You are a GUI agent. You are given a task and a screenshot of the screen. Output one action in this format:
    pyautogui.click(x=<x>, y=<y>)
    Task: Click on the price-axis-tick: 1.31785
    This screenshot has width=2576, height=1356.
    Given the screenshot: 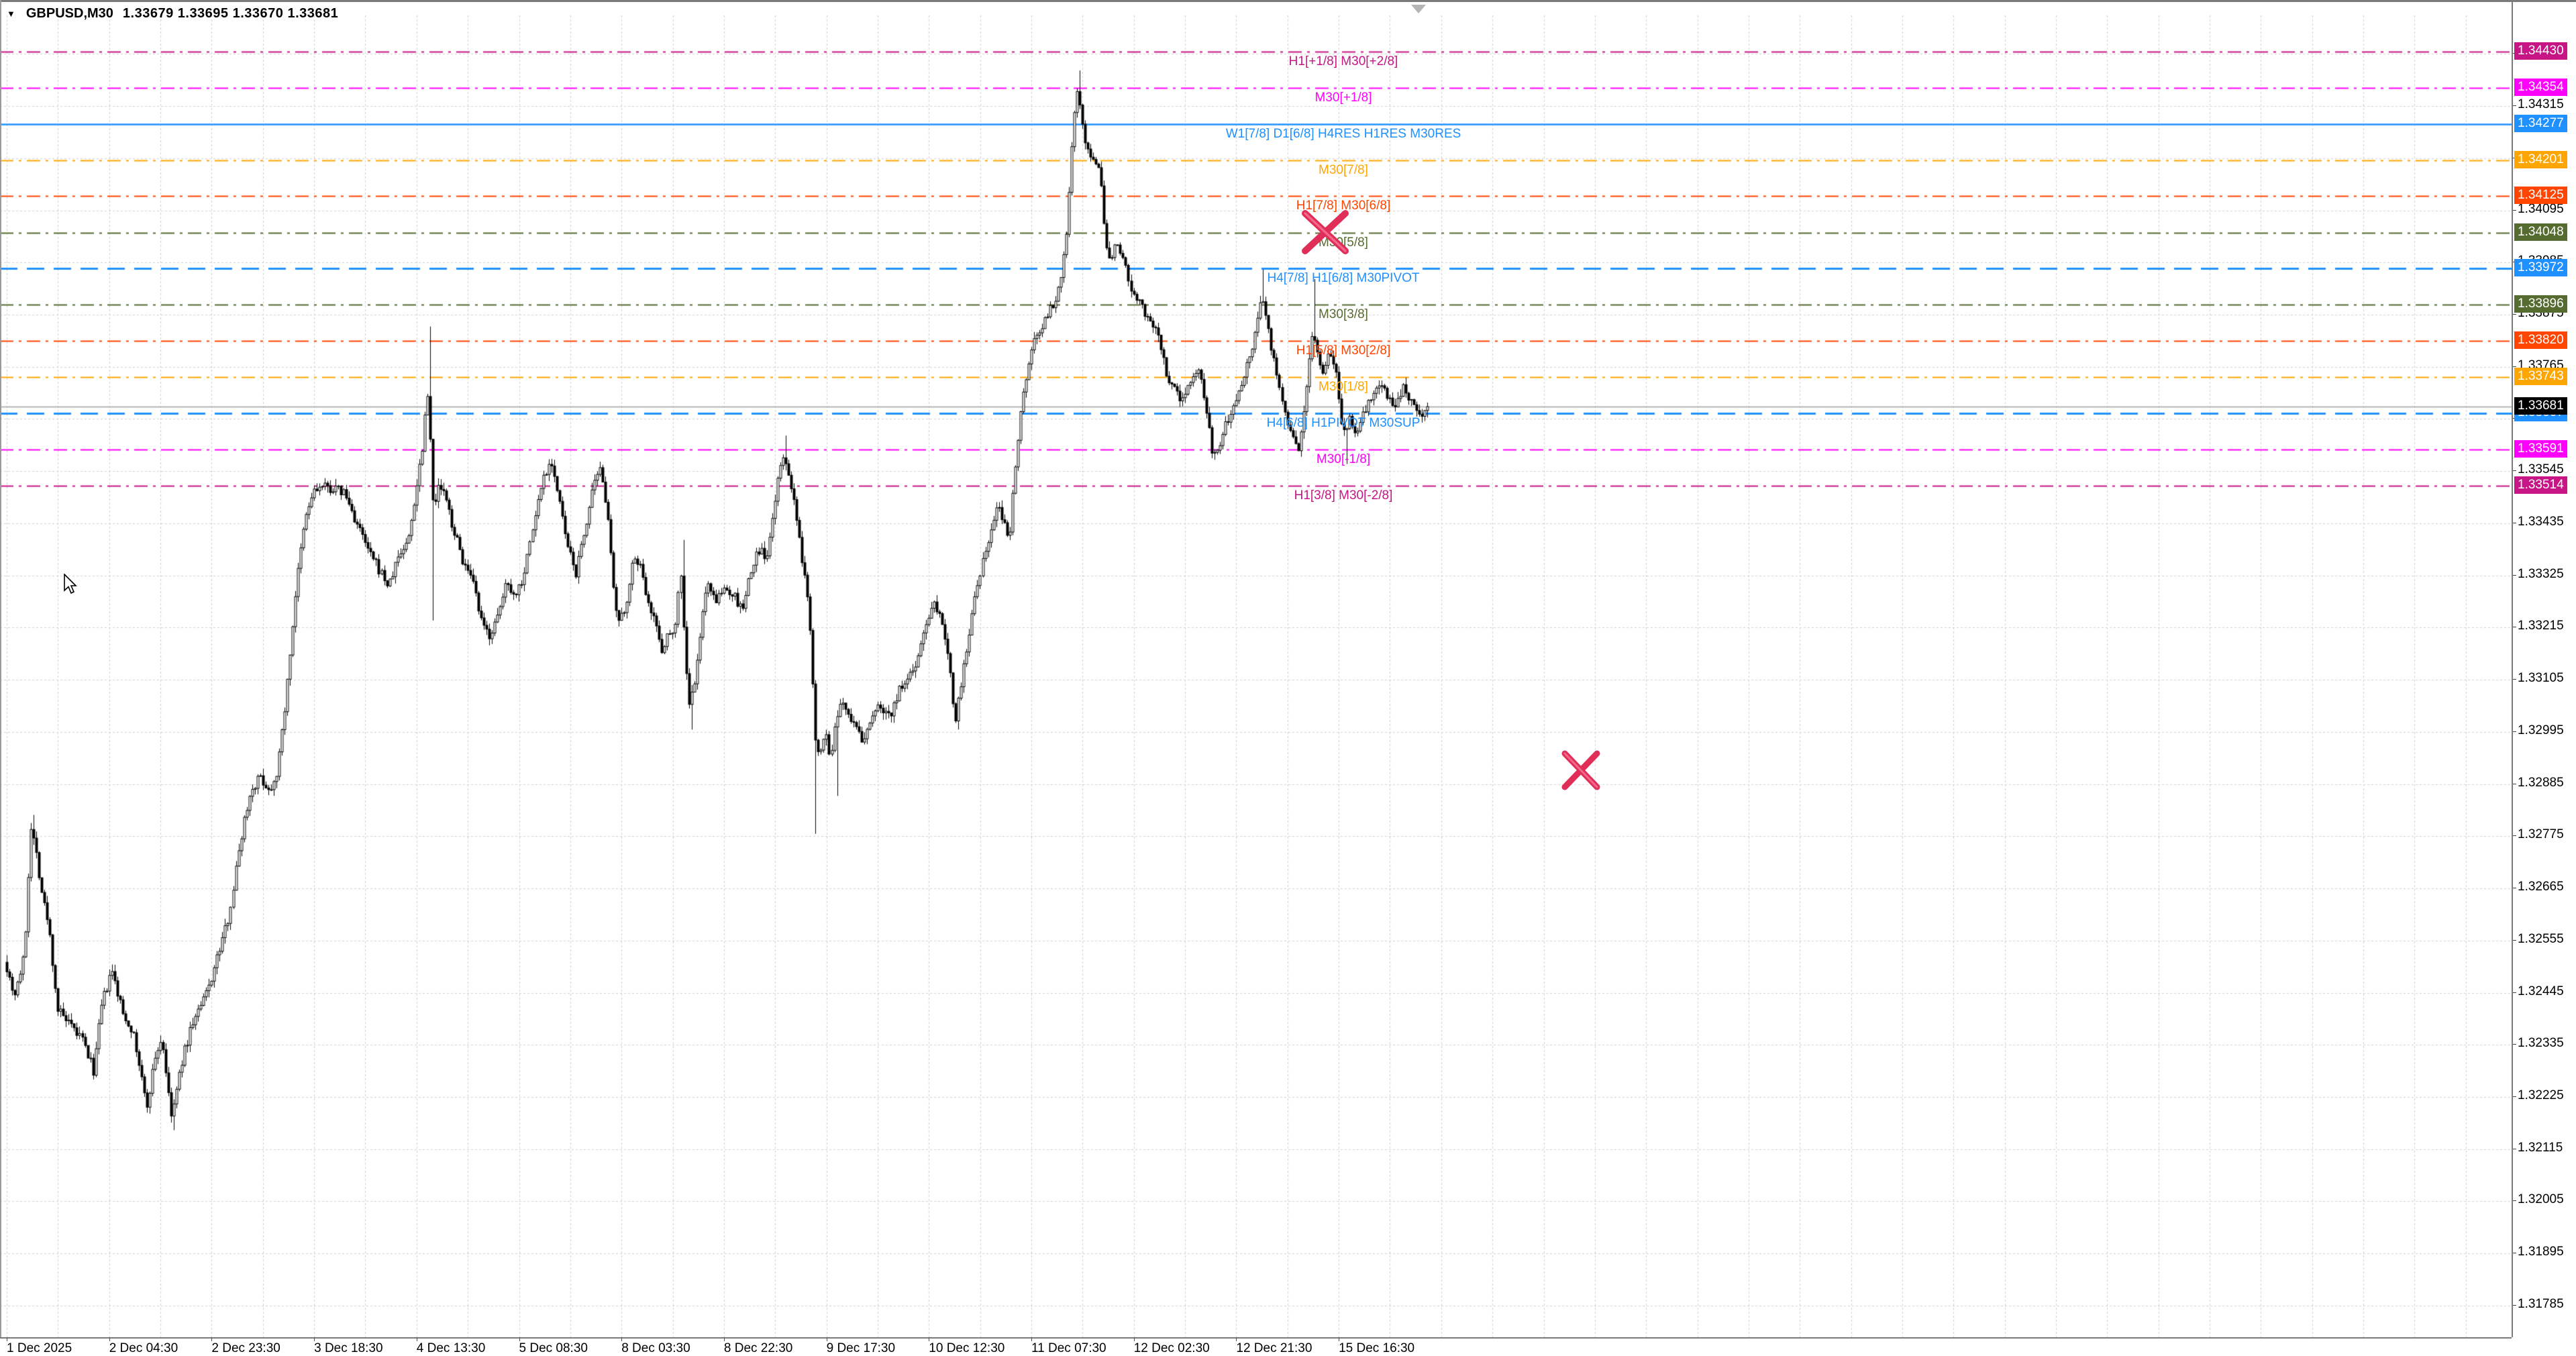 What is the action you would take?
    pyautogui.click(x=2538, y=1303)
    